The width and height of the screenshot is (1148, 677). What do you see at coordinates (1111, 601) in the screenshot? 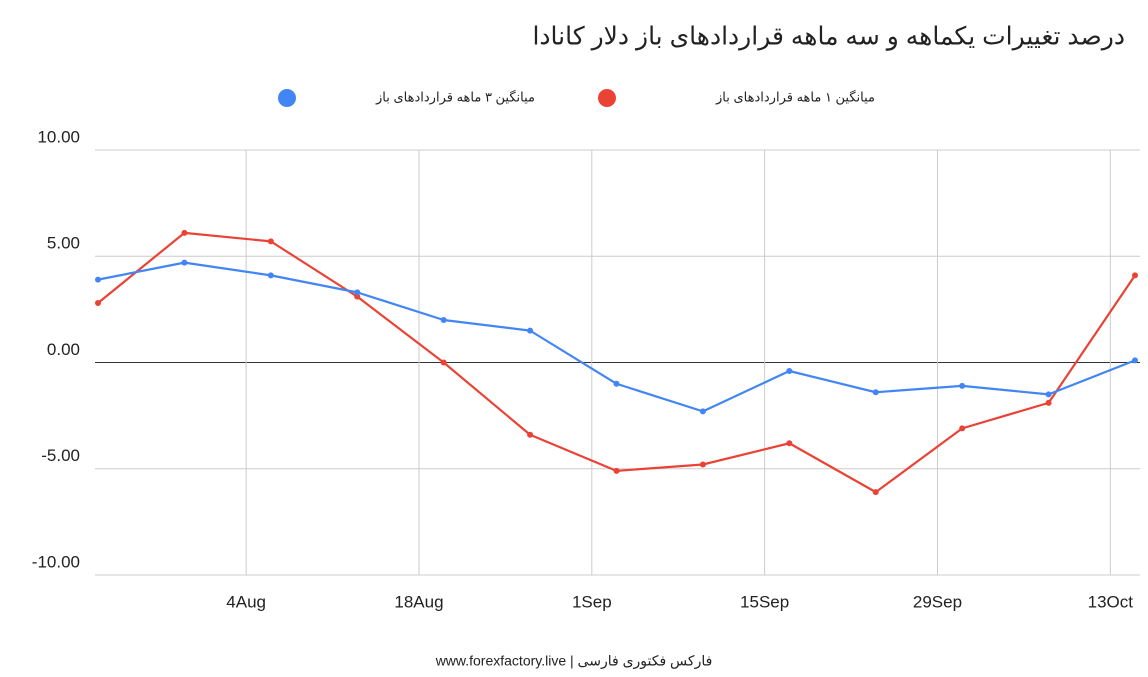
I see `x-tick-label: 13Oct` at bounding box center [1111, 601].